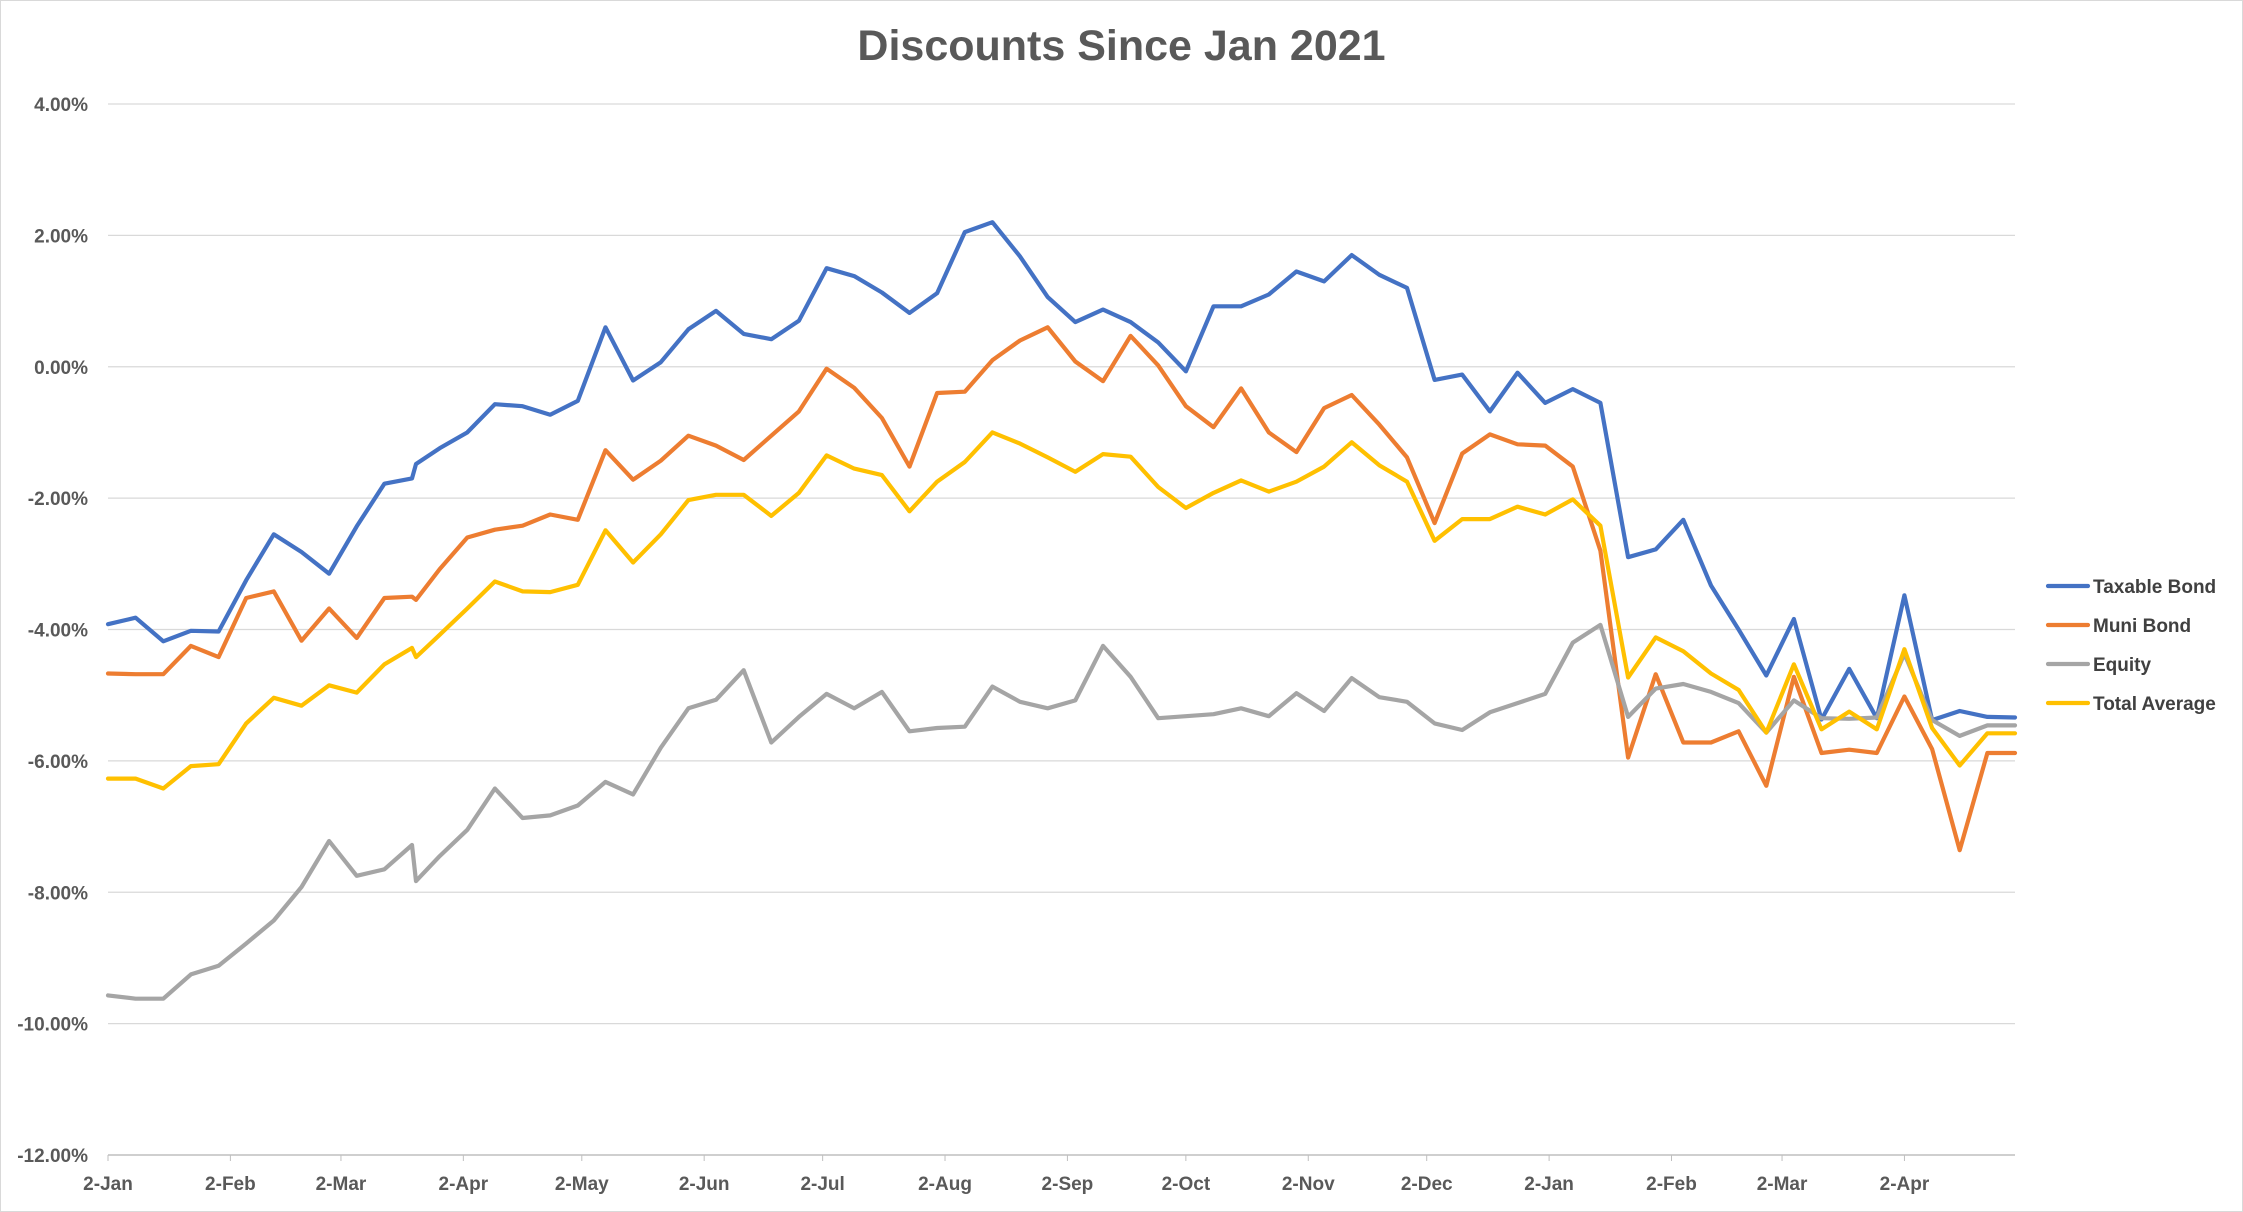 This screenshot has width=2243, height=1212. Describe the element at coordinates (58, 499) in the screenshot. I see `y-tick-label: -2.00%` at that location.